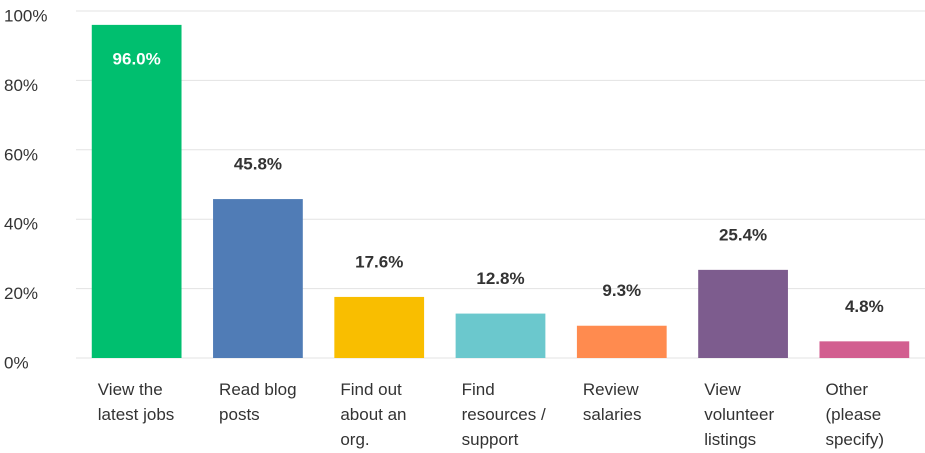 This screenshot has width=925, height=453. What do you see at coordinates (21, 85) in the screenshot?
I see `y-tick-label: 80%` at bounding box center [21, 85].